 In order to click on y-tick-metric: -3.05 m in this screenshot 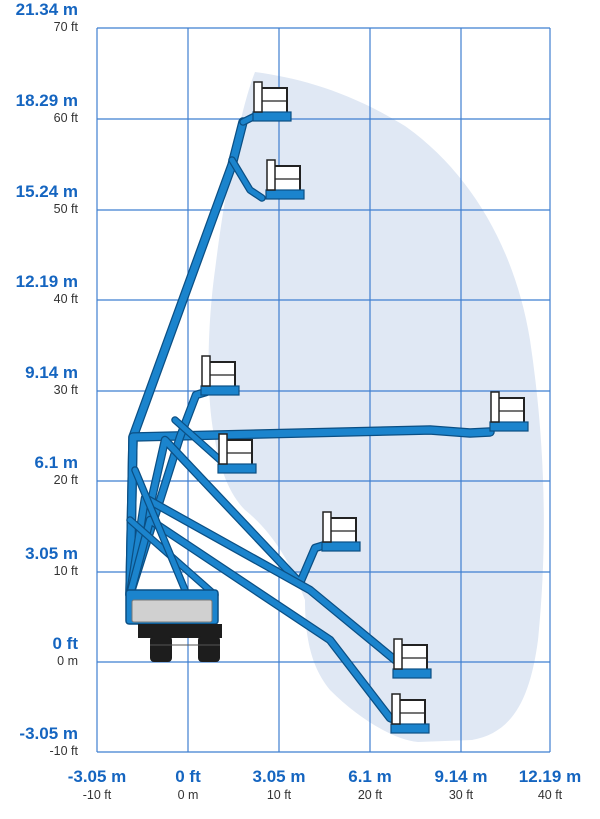, I will do `click(48, 733)`.